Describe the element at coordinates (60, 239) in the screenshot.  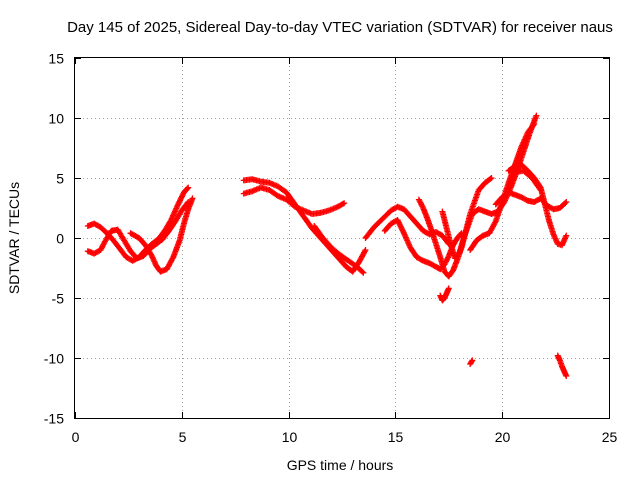
I see `y-tick-label: 0` at that location.